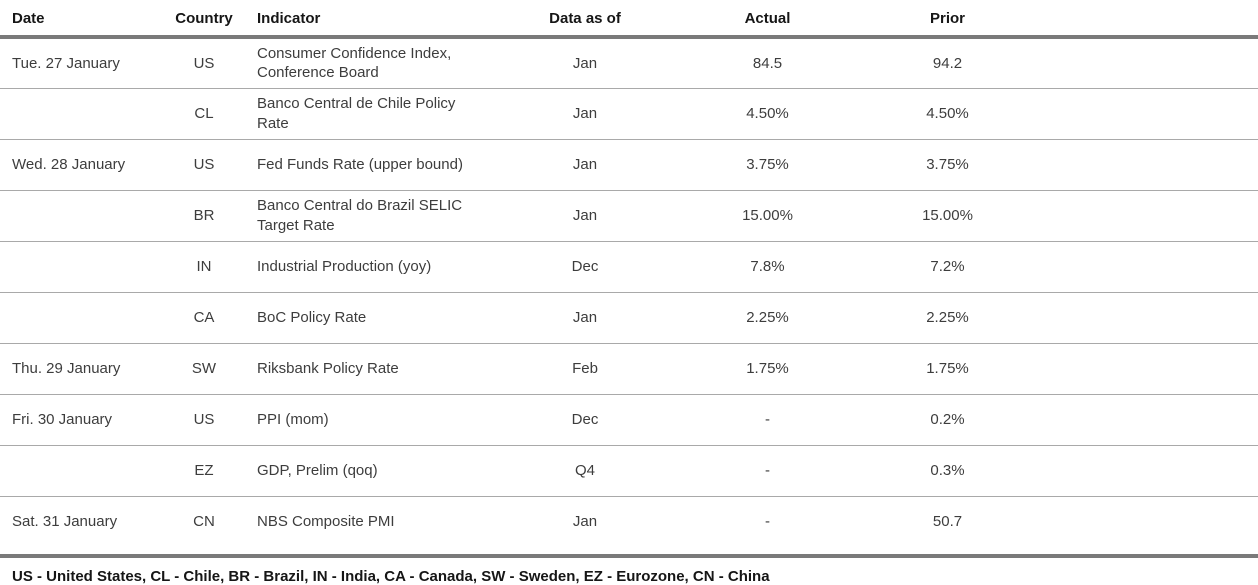 Image resolution: width=1258 pixels, height=585 pixels. Describe the element at coordinates (66, 63) in the screenshot. I see `date-cell: Tue. 27 January` at that location.